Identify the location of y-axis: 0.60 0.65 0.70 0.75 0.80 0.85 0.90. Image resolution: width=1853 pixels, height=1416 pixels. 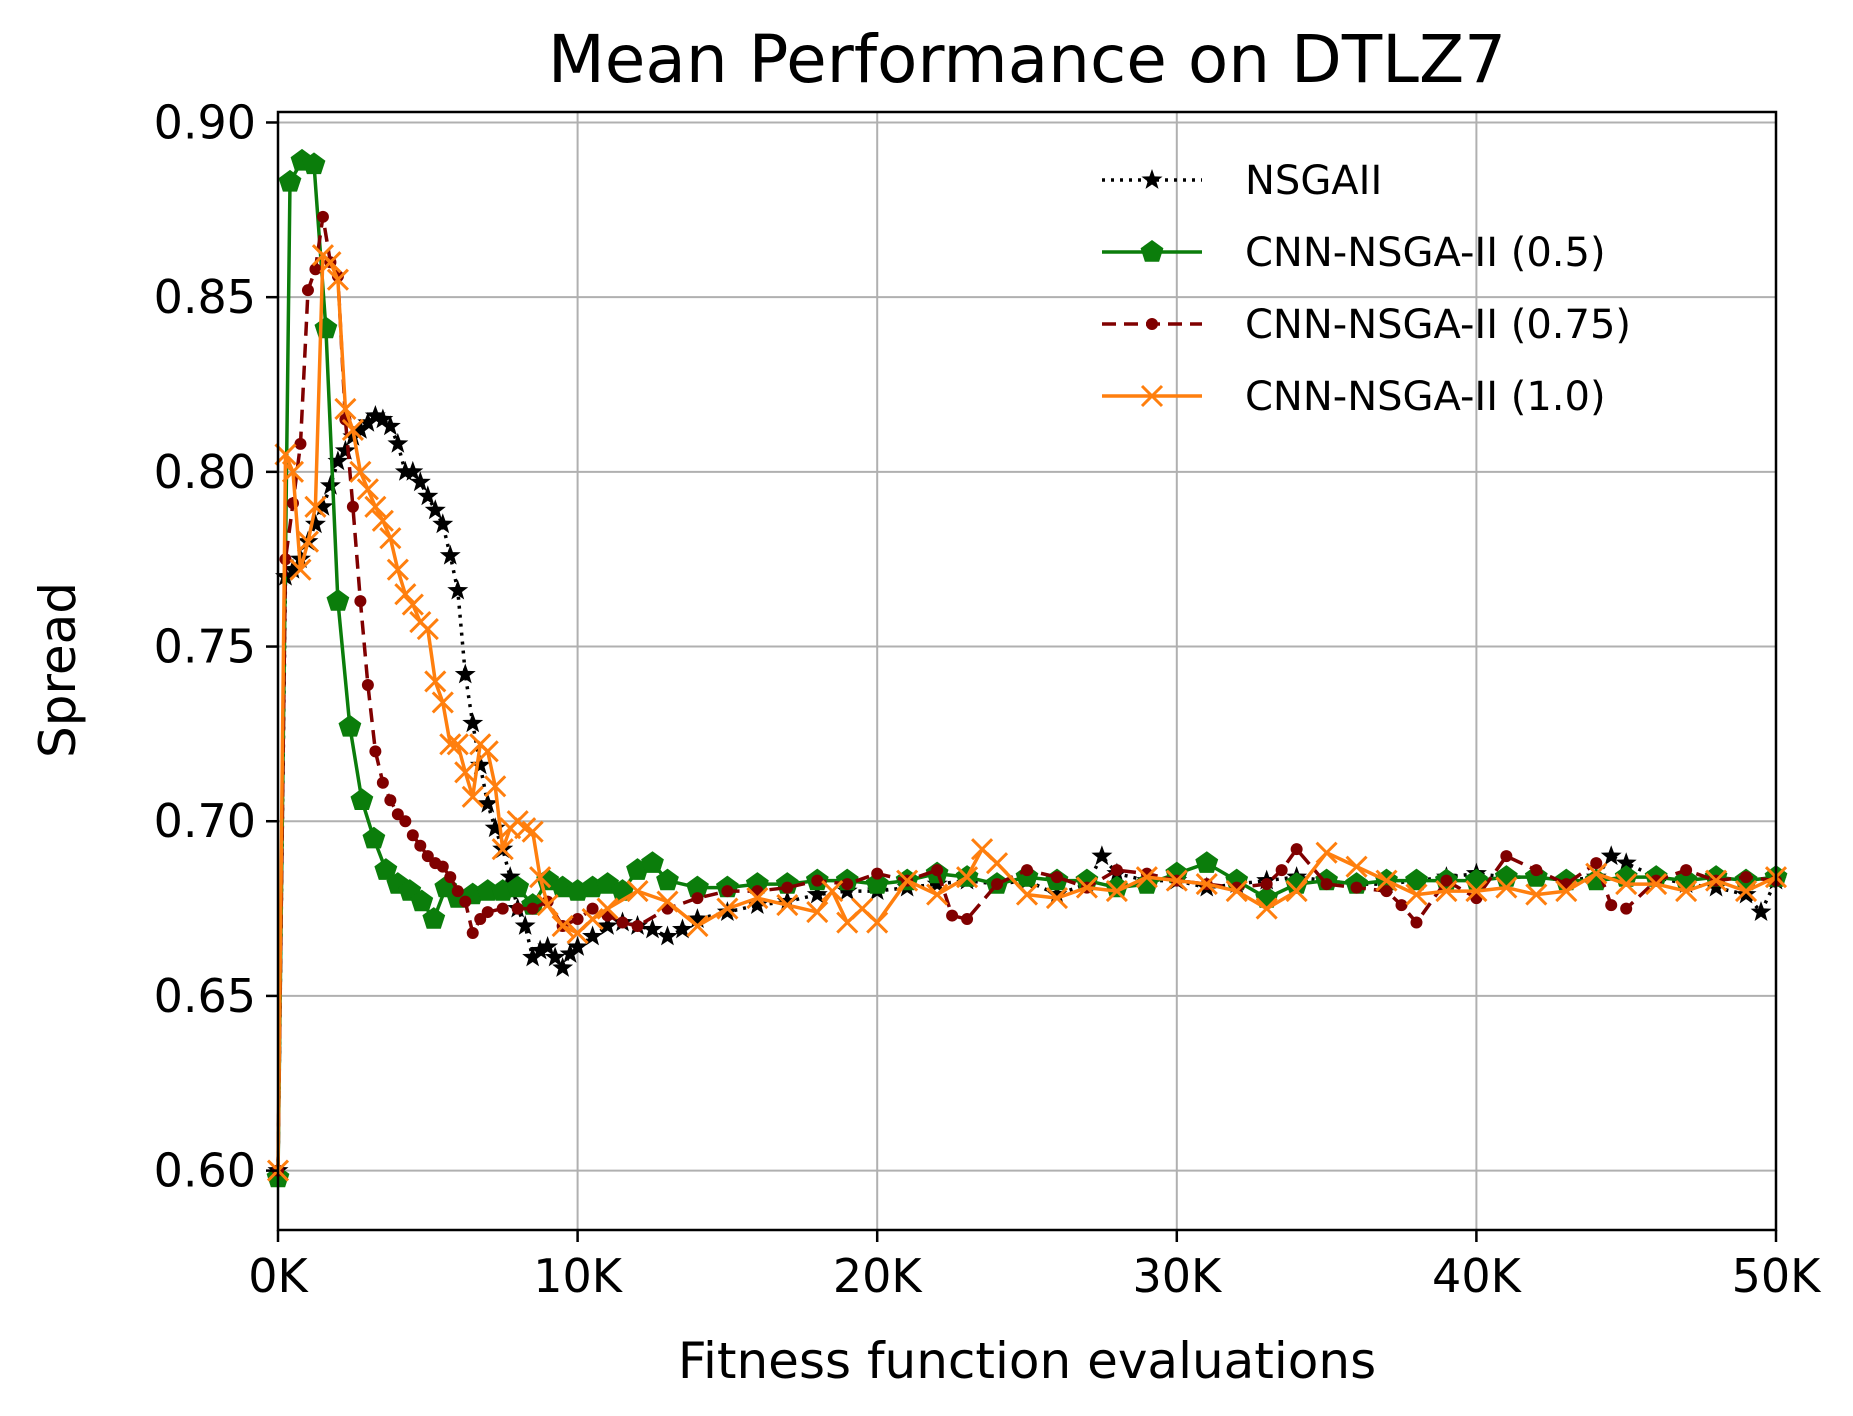
(216, 646).